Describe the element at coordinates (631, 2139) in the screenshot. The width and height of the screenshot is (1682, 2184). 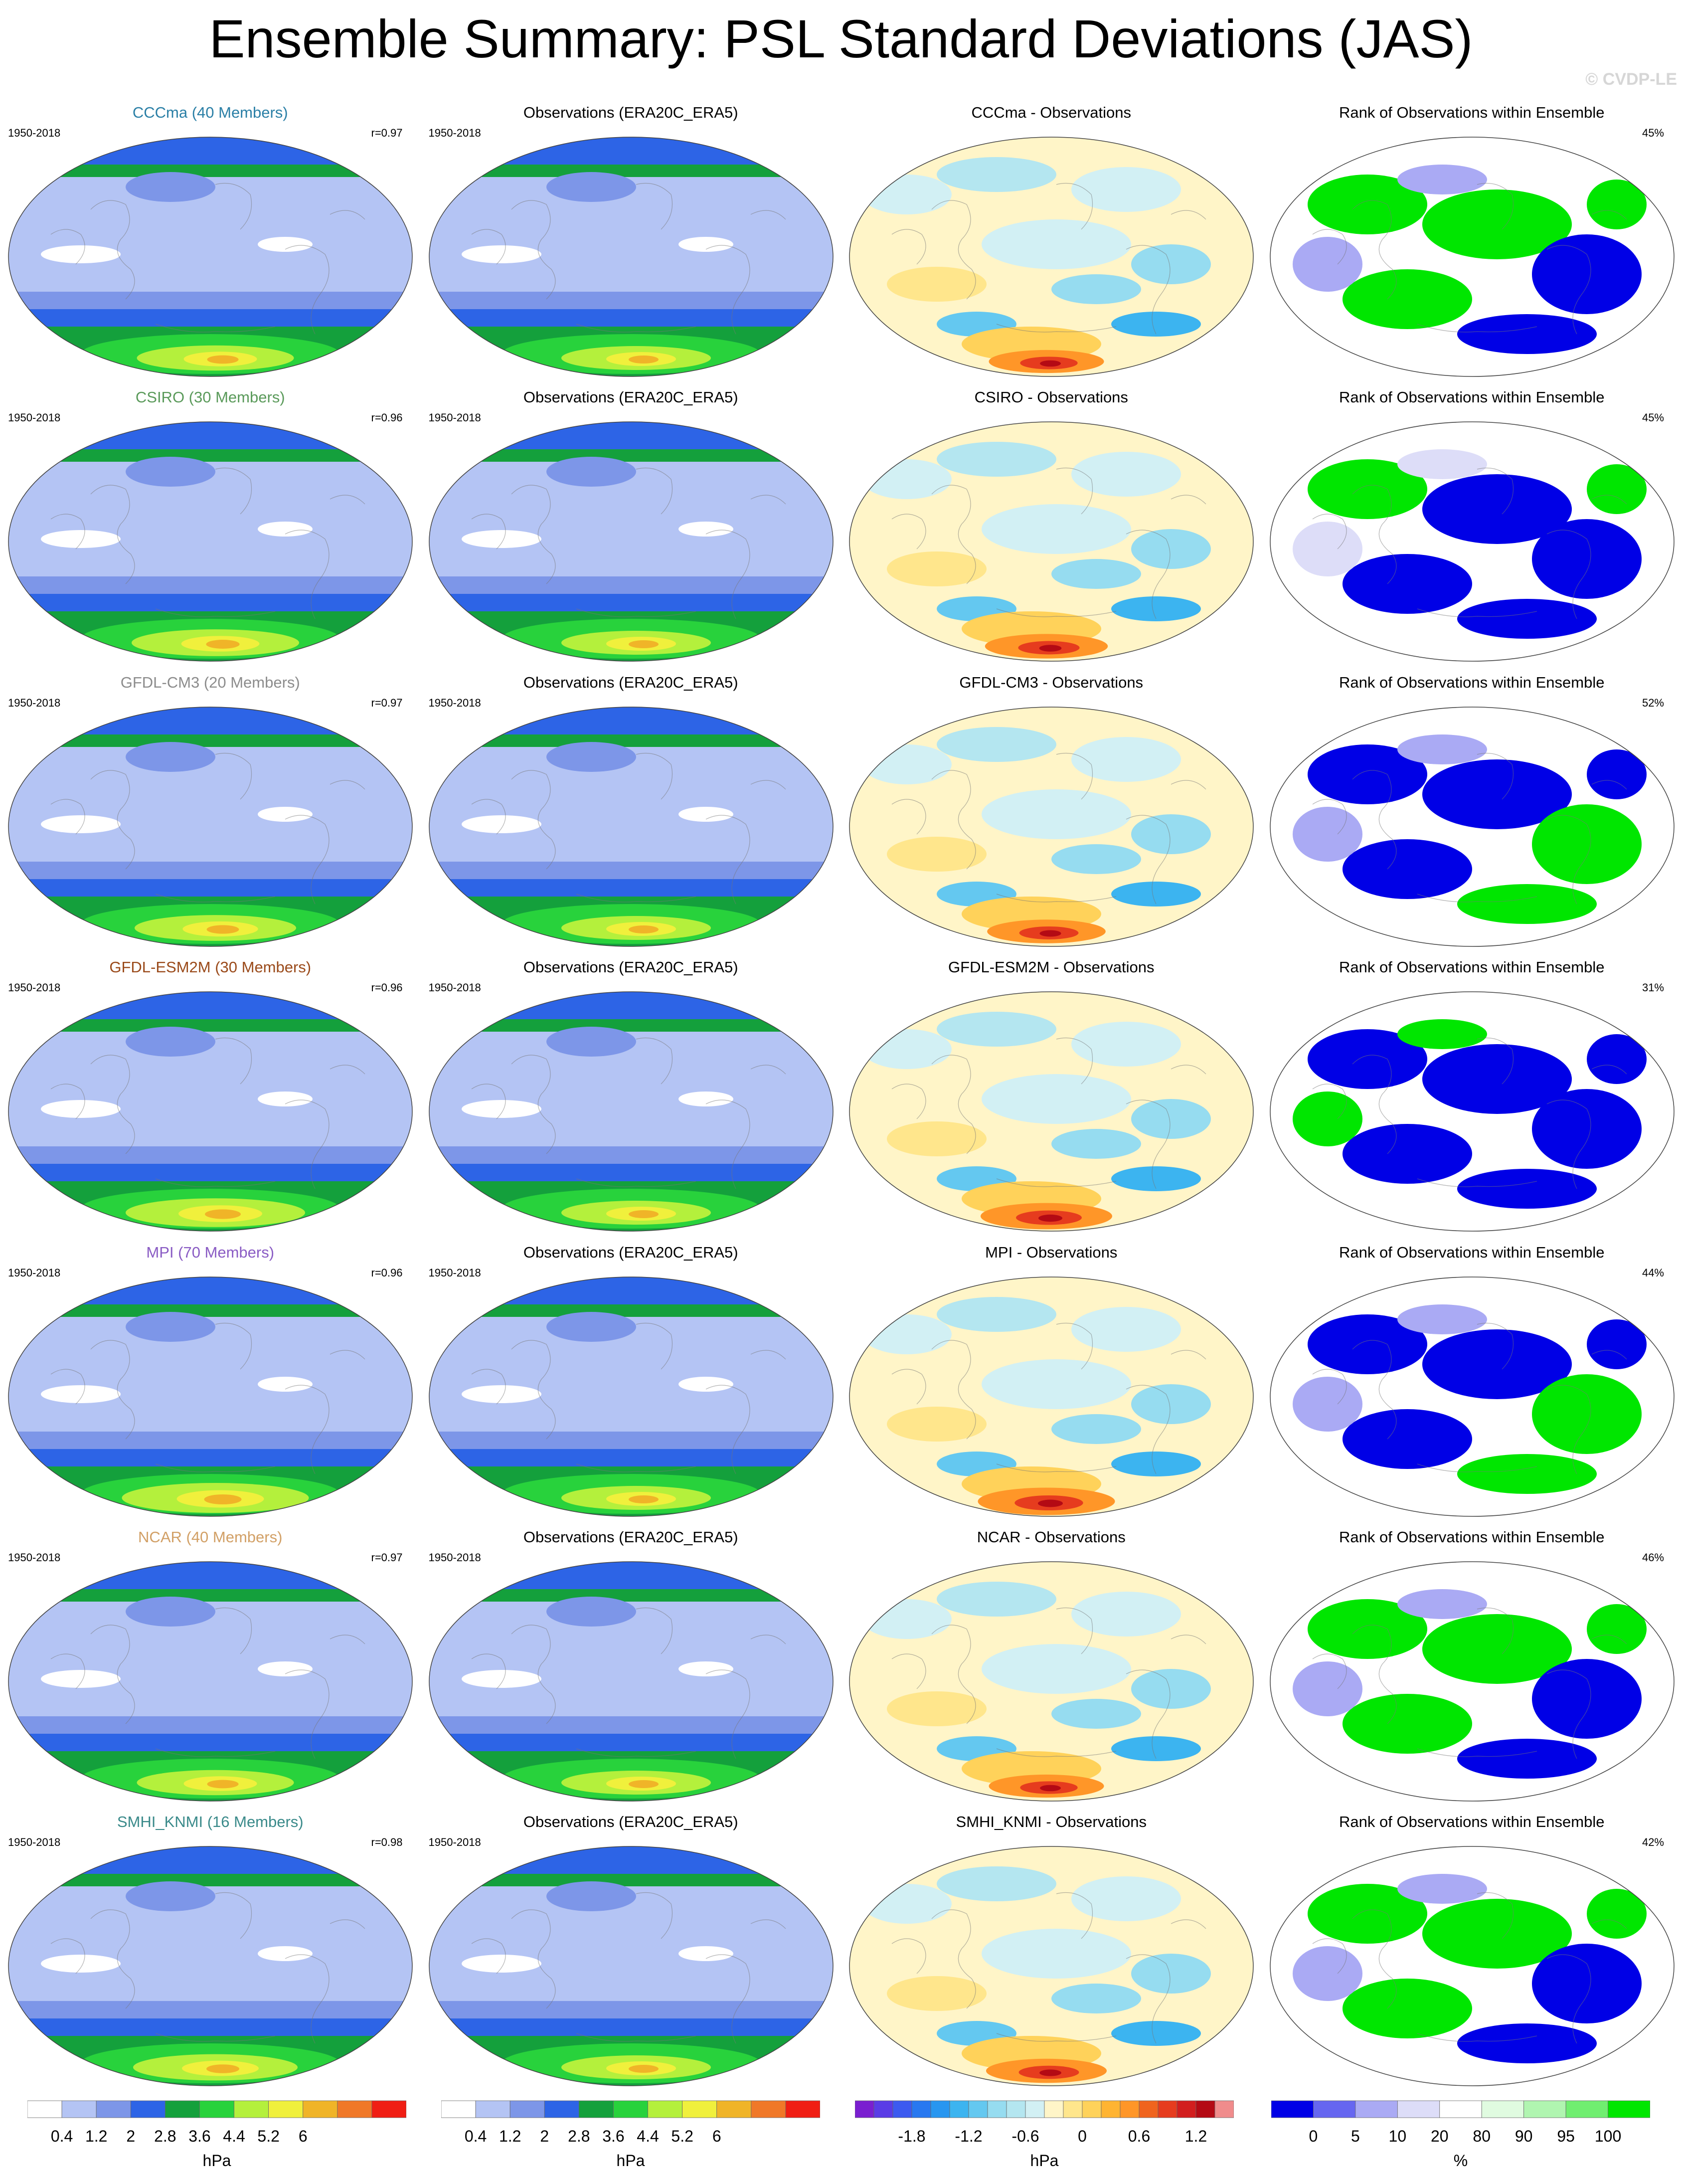
I see `std-colorbar: 0.4 1.2 2 2.8 3.6 4.4 5.2 6 hPa` at that location.